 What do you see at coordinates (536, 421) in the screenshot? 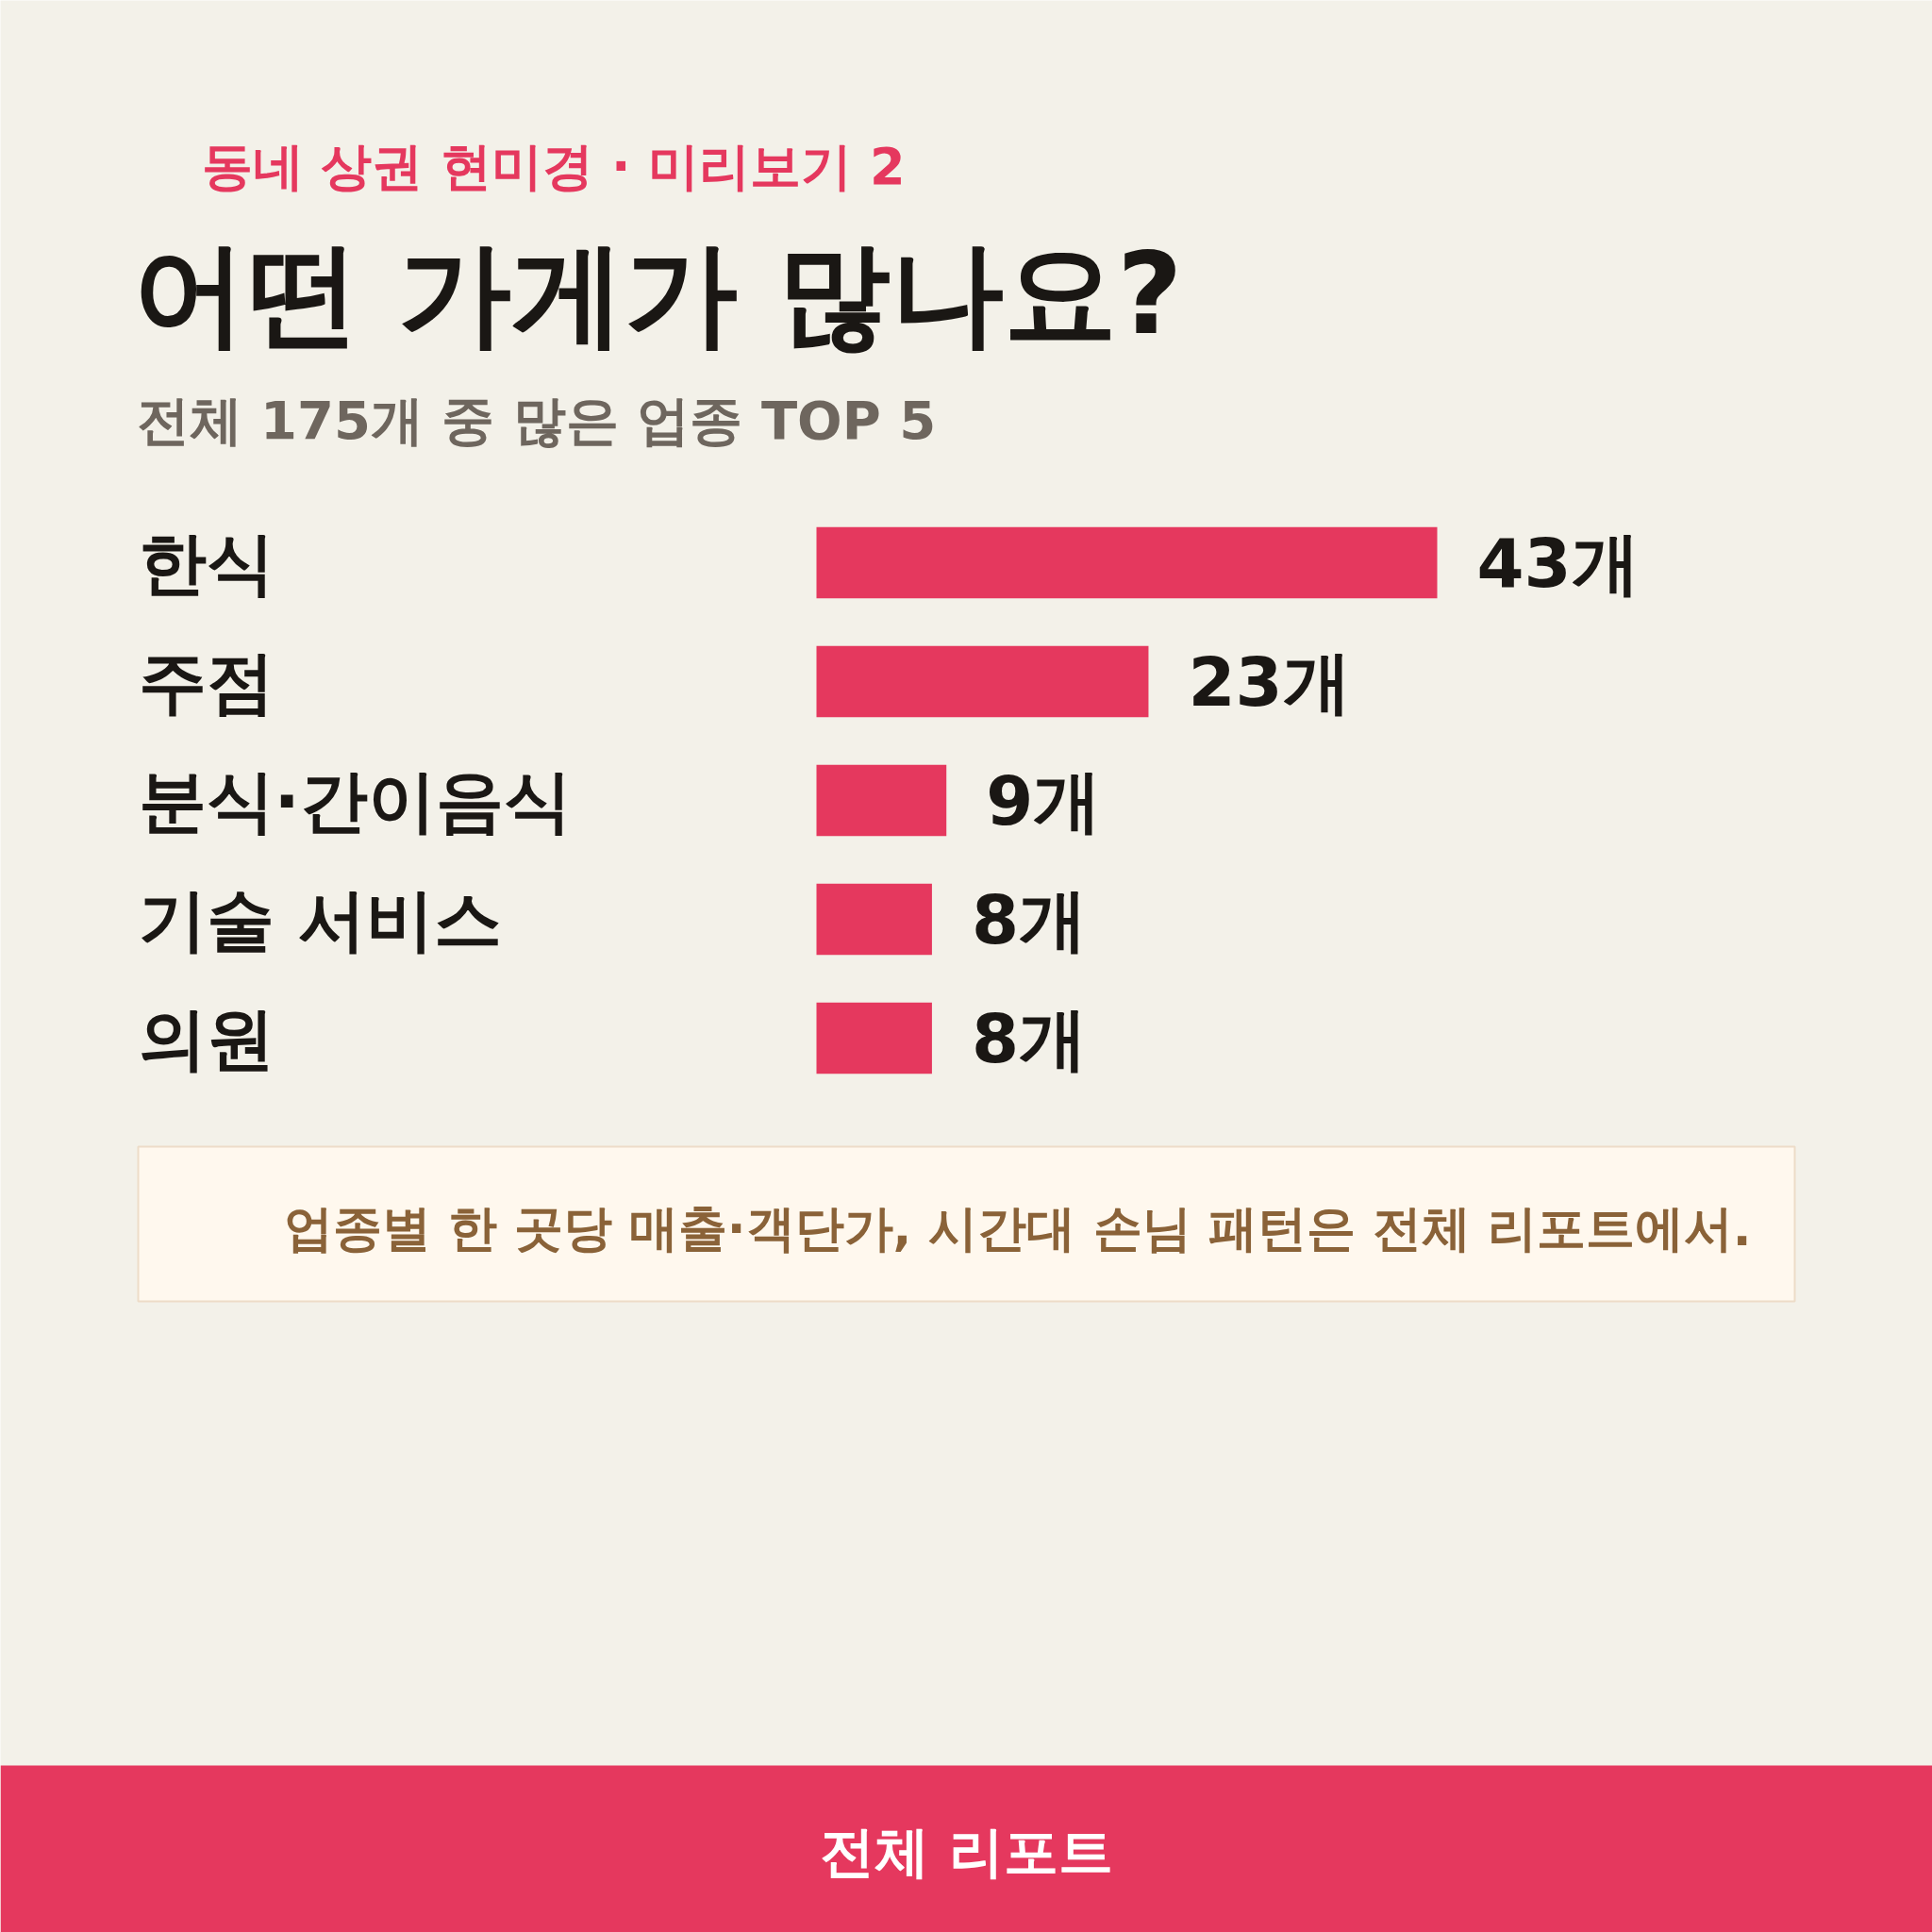
I see `chart-subtitle: 전체 175개 중 많은 업종 TOP 5` at bounding box center [536, 421].